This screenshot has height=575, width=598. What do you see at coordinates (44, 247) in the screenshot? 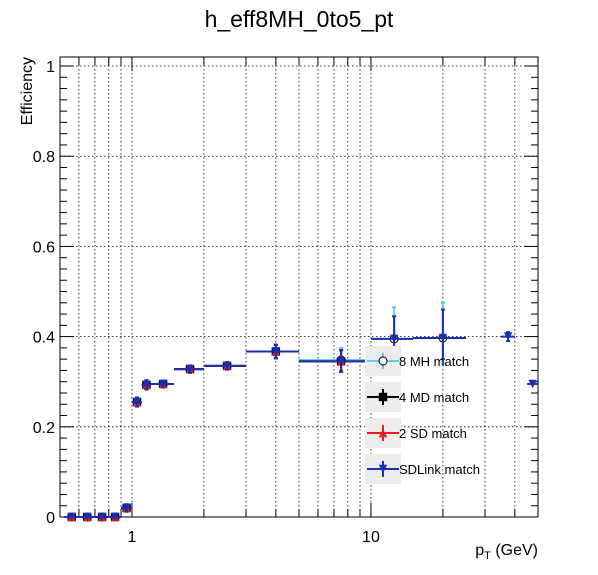
I see `y-tick-label: 0.6` at bounding box center [44, 247].